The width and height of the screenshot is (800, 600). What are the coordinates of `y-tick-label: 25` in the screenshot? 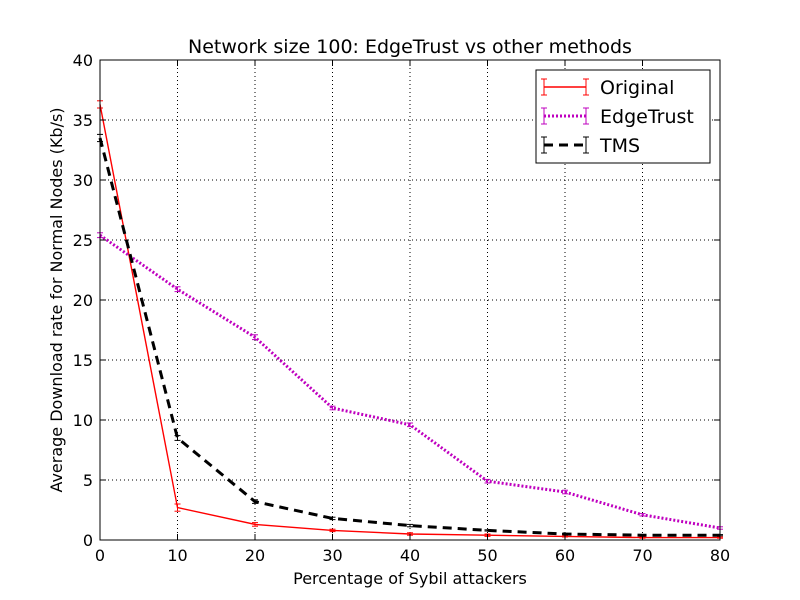 It's located at (83, 240).